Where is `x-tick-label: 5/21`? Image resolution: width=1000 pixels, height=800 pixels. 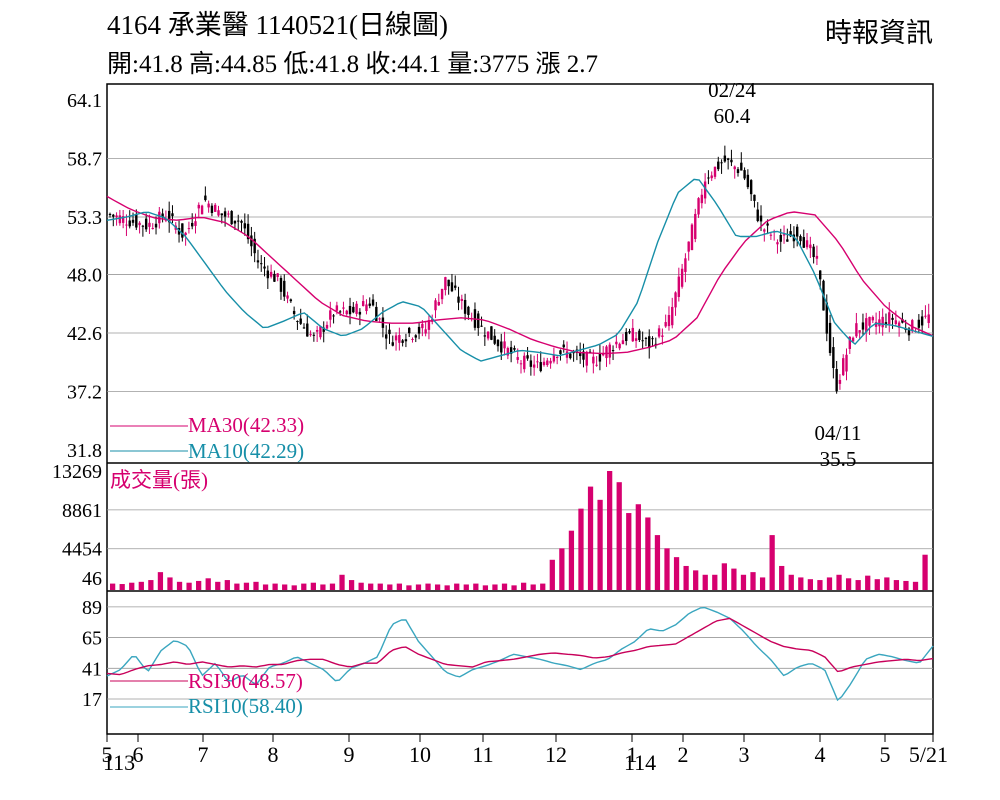
x-tick-label: 5/21 is located at coordinates (928, 754).